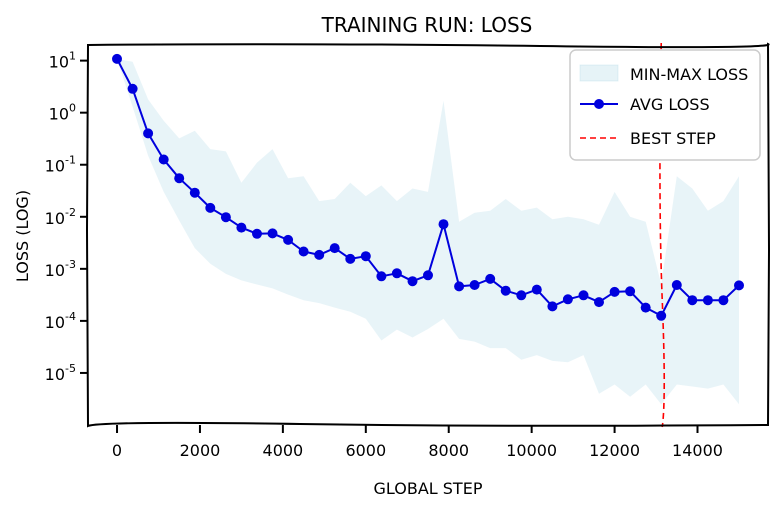  What do you see at coordinates (62, 113) in the screenshot?
I see `y-tick-label-1: 10⁰` at bounding box center [62, 113].